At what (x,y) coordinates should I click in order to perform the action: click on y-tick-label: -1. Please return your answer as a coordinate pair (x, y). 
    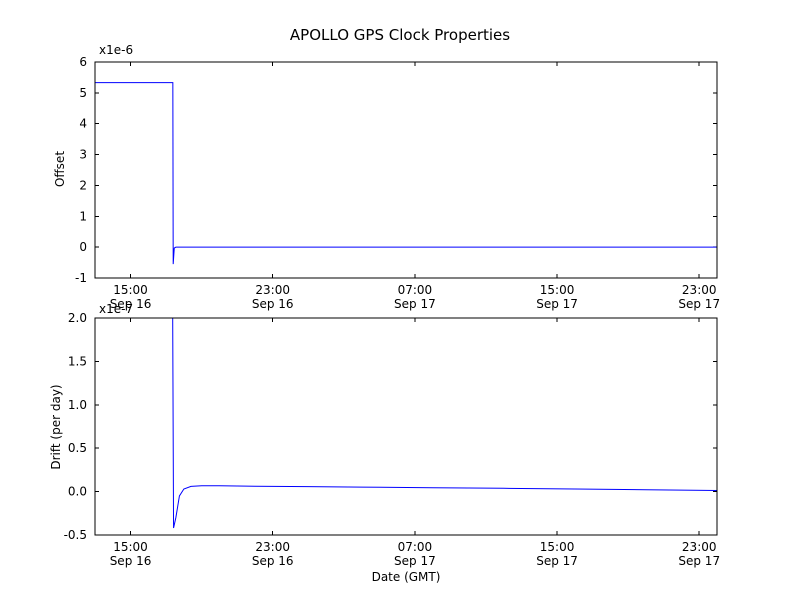
    Looking at the image, I should click on (81, 278).